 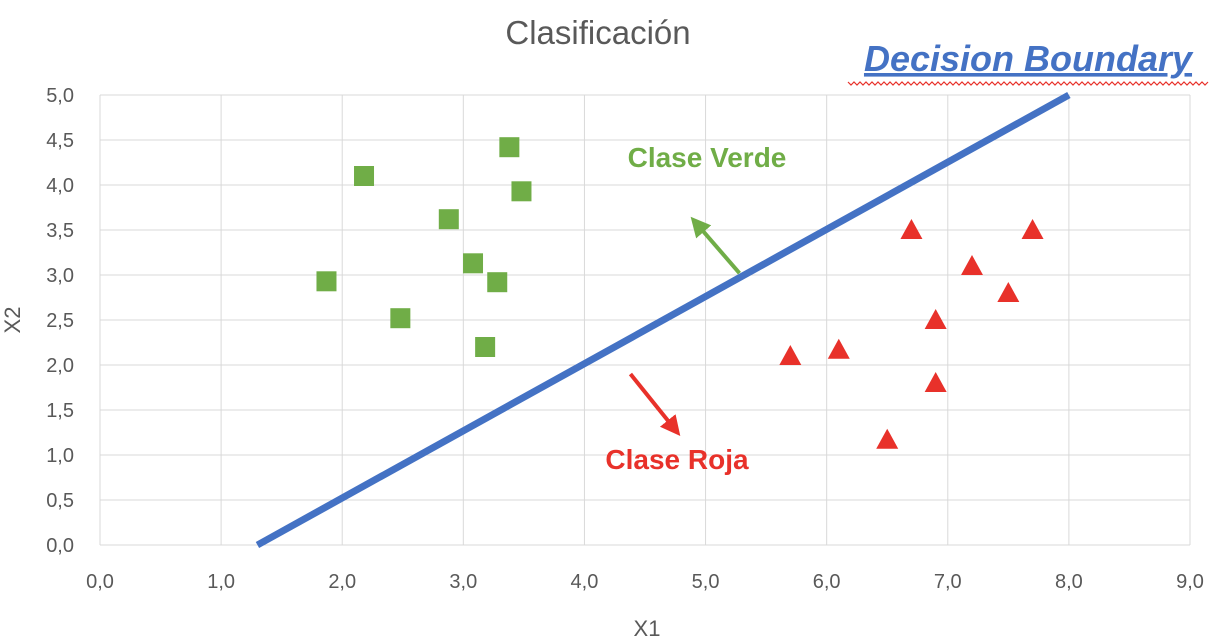 I want to click on x-tick-label: 8,0, so click(x=1069, y=582).